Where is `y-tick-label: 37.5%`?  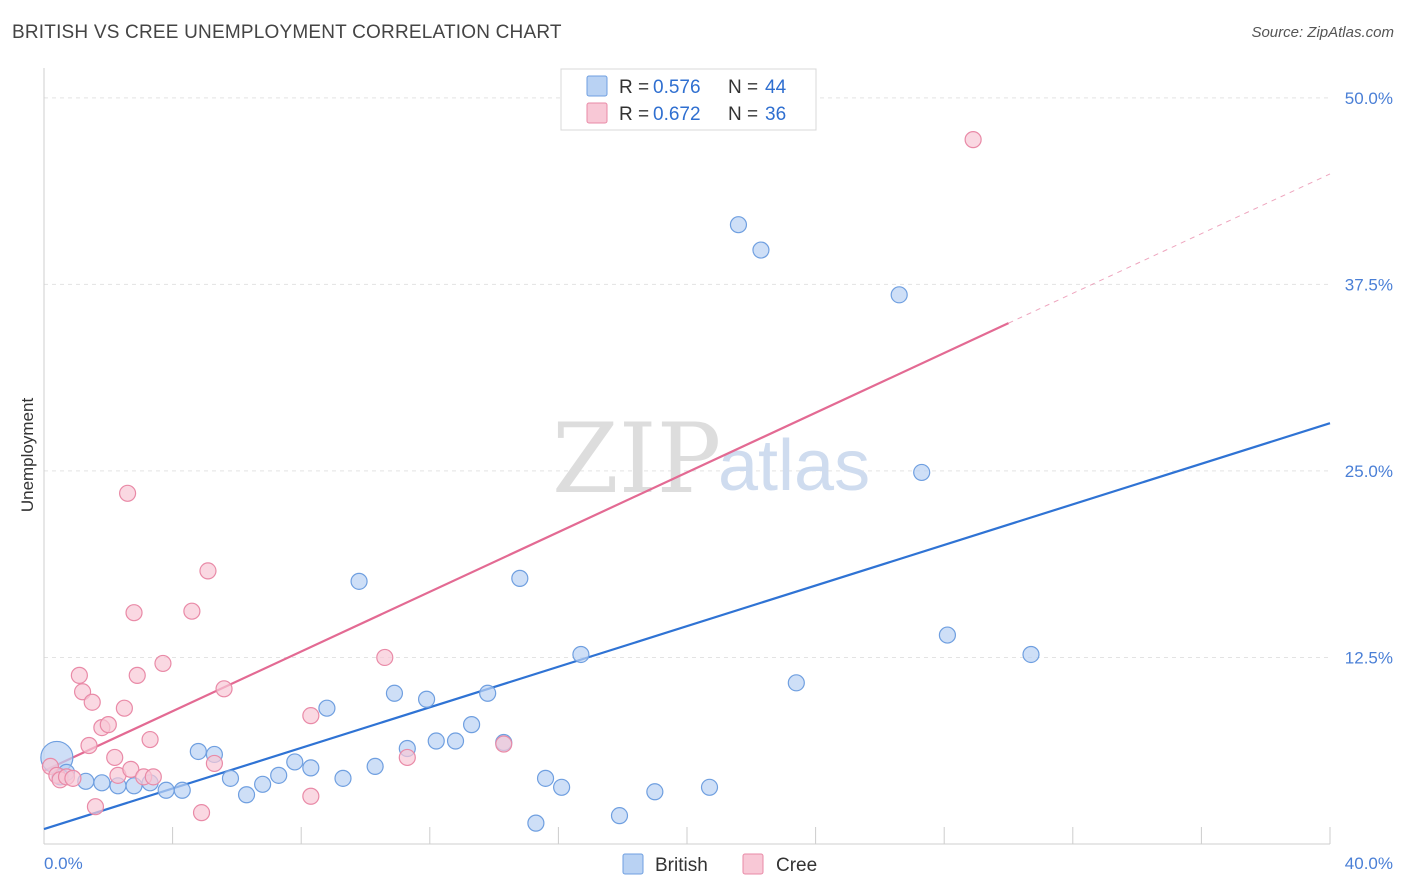 y-tick-label: 37.5% is located at coordinates (1369, 284).